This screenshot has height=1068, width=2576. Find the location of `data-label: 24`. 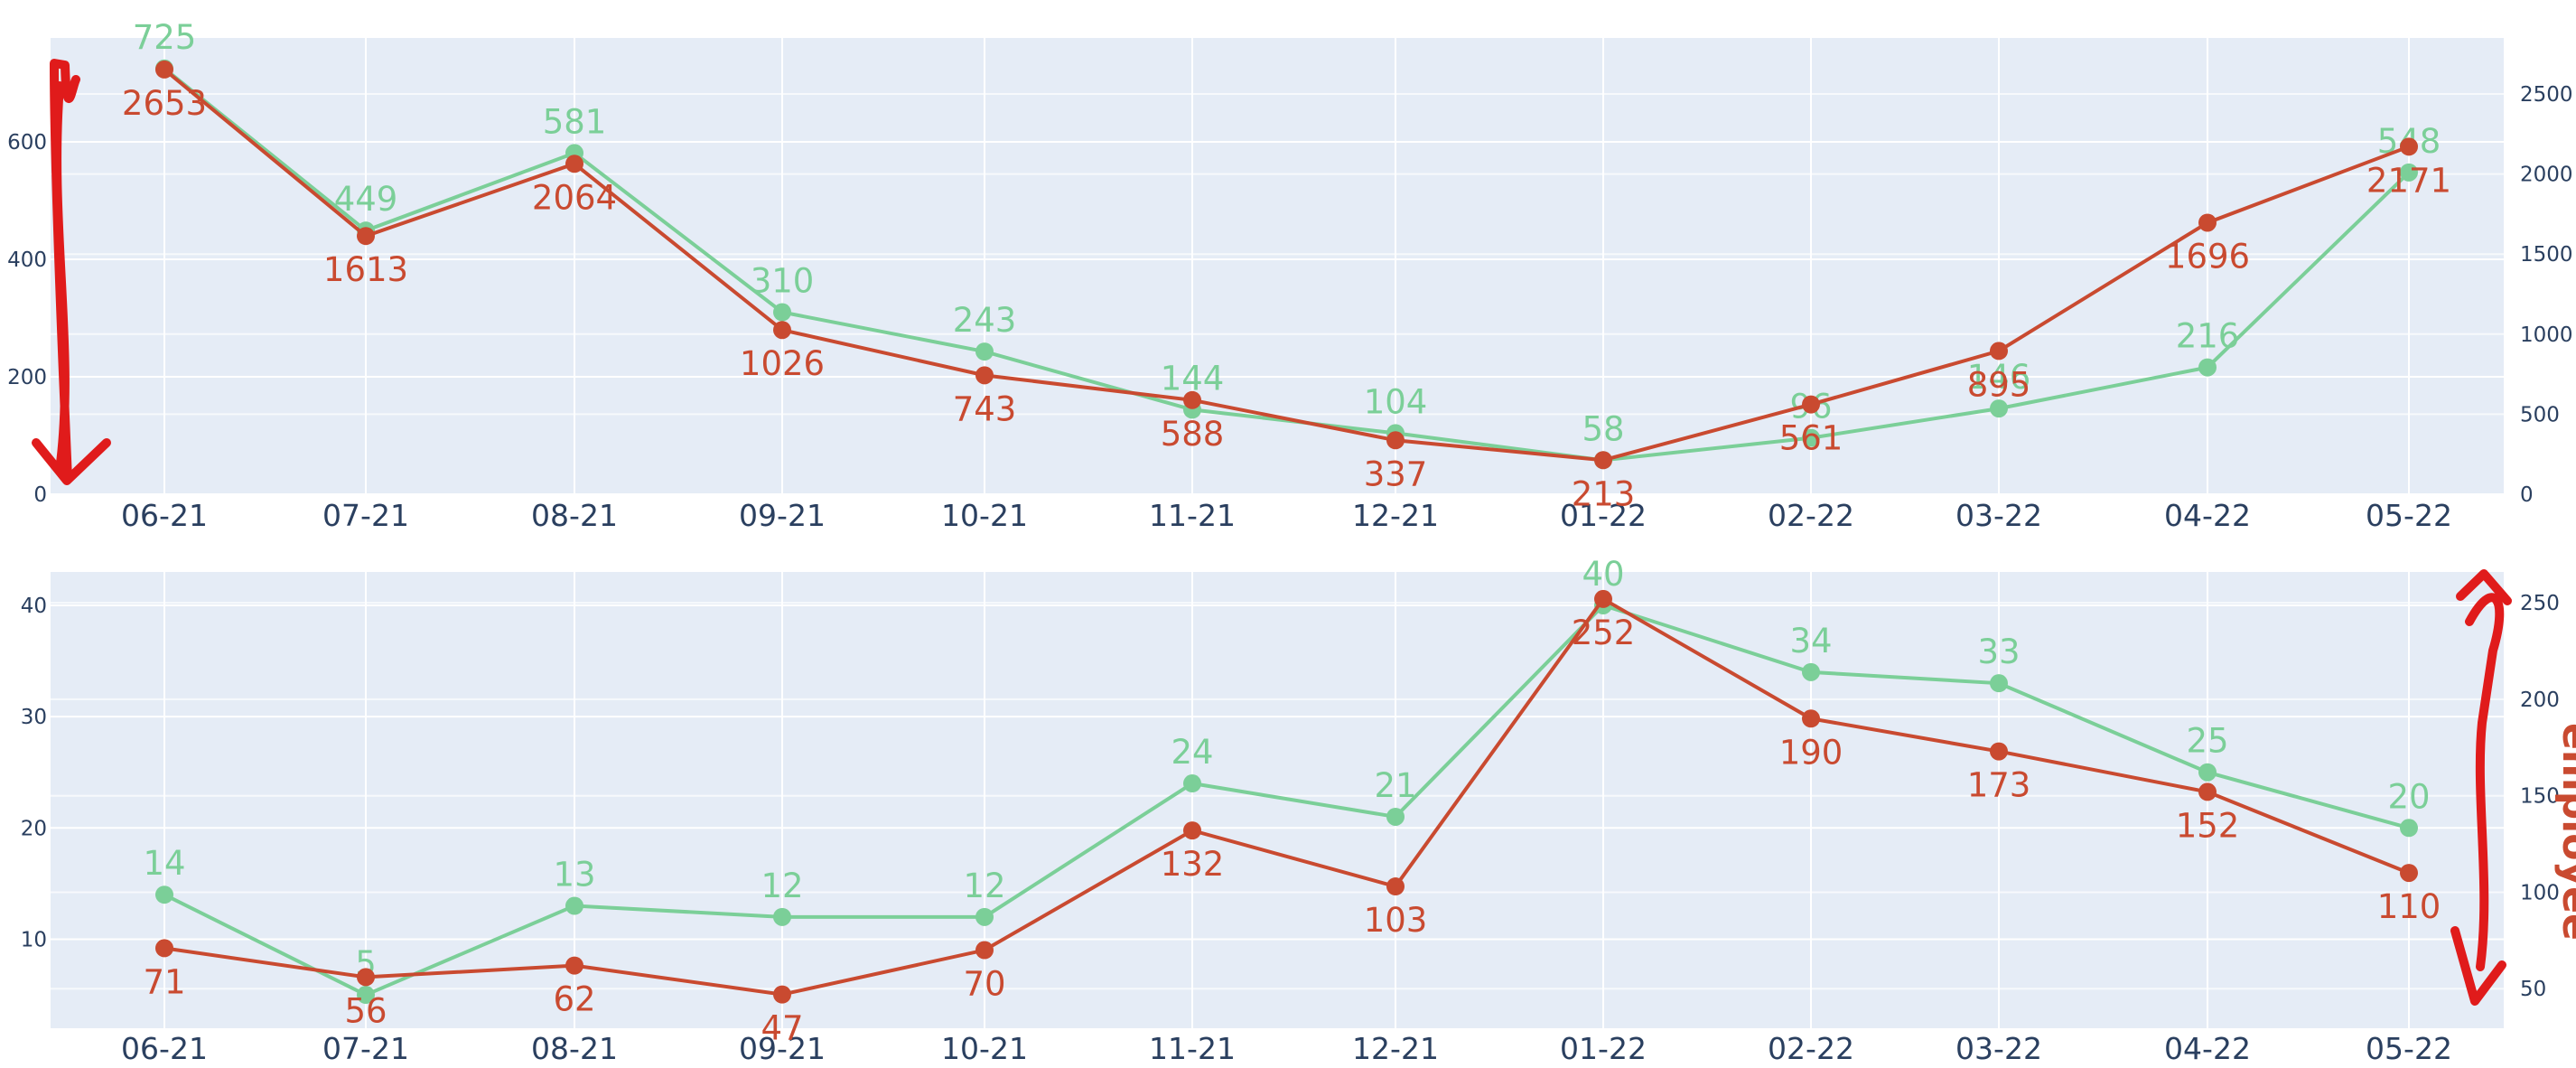

data-label: 24 is located at coordinates (1192, 752).